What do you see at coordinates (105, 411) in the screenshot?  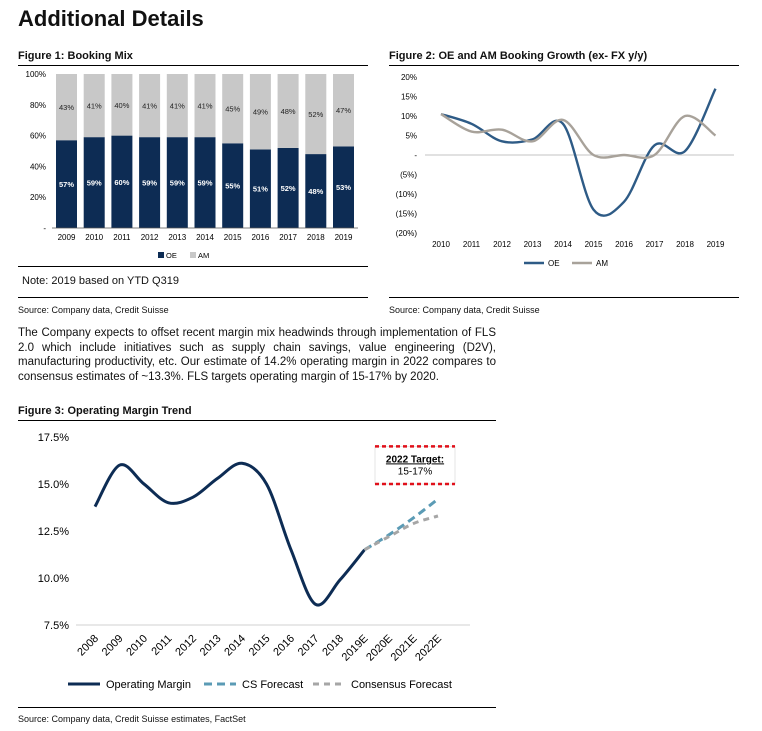 I see `figure3-title: Figure 3: Operating Margin Trend` at bounding box center [105, 411].